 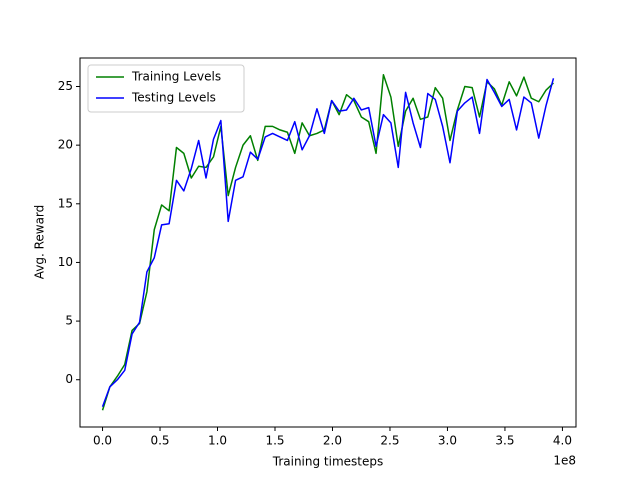 What do you see at coordinates (159, 441) in the screenshot?
I see `x-tick-label: 0.5` at bounding box center [159, 441].